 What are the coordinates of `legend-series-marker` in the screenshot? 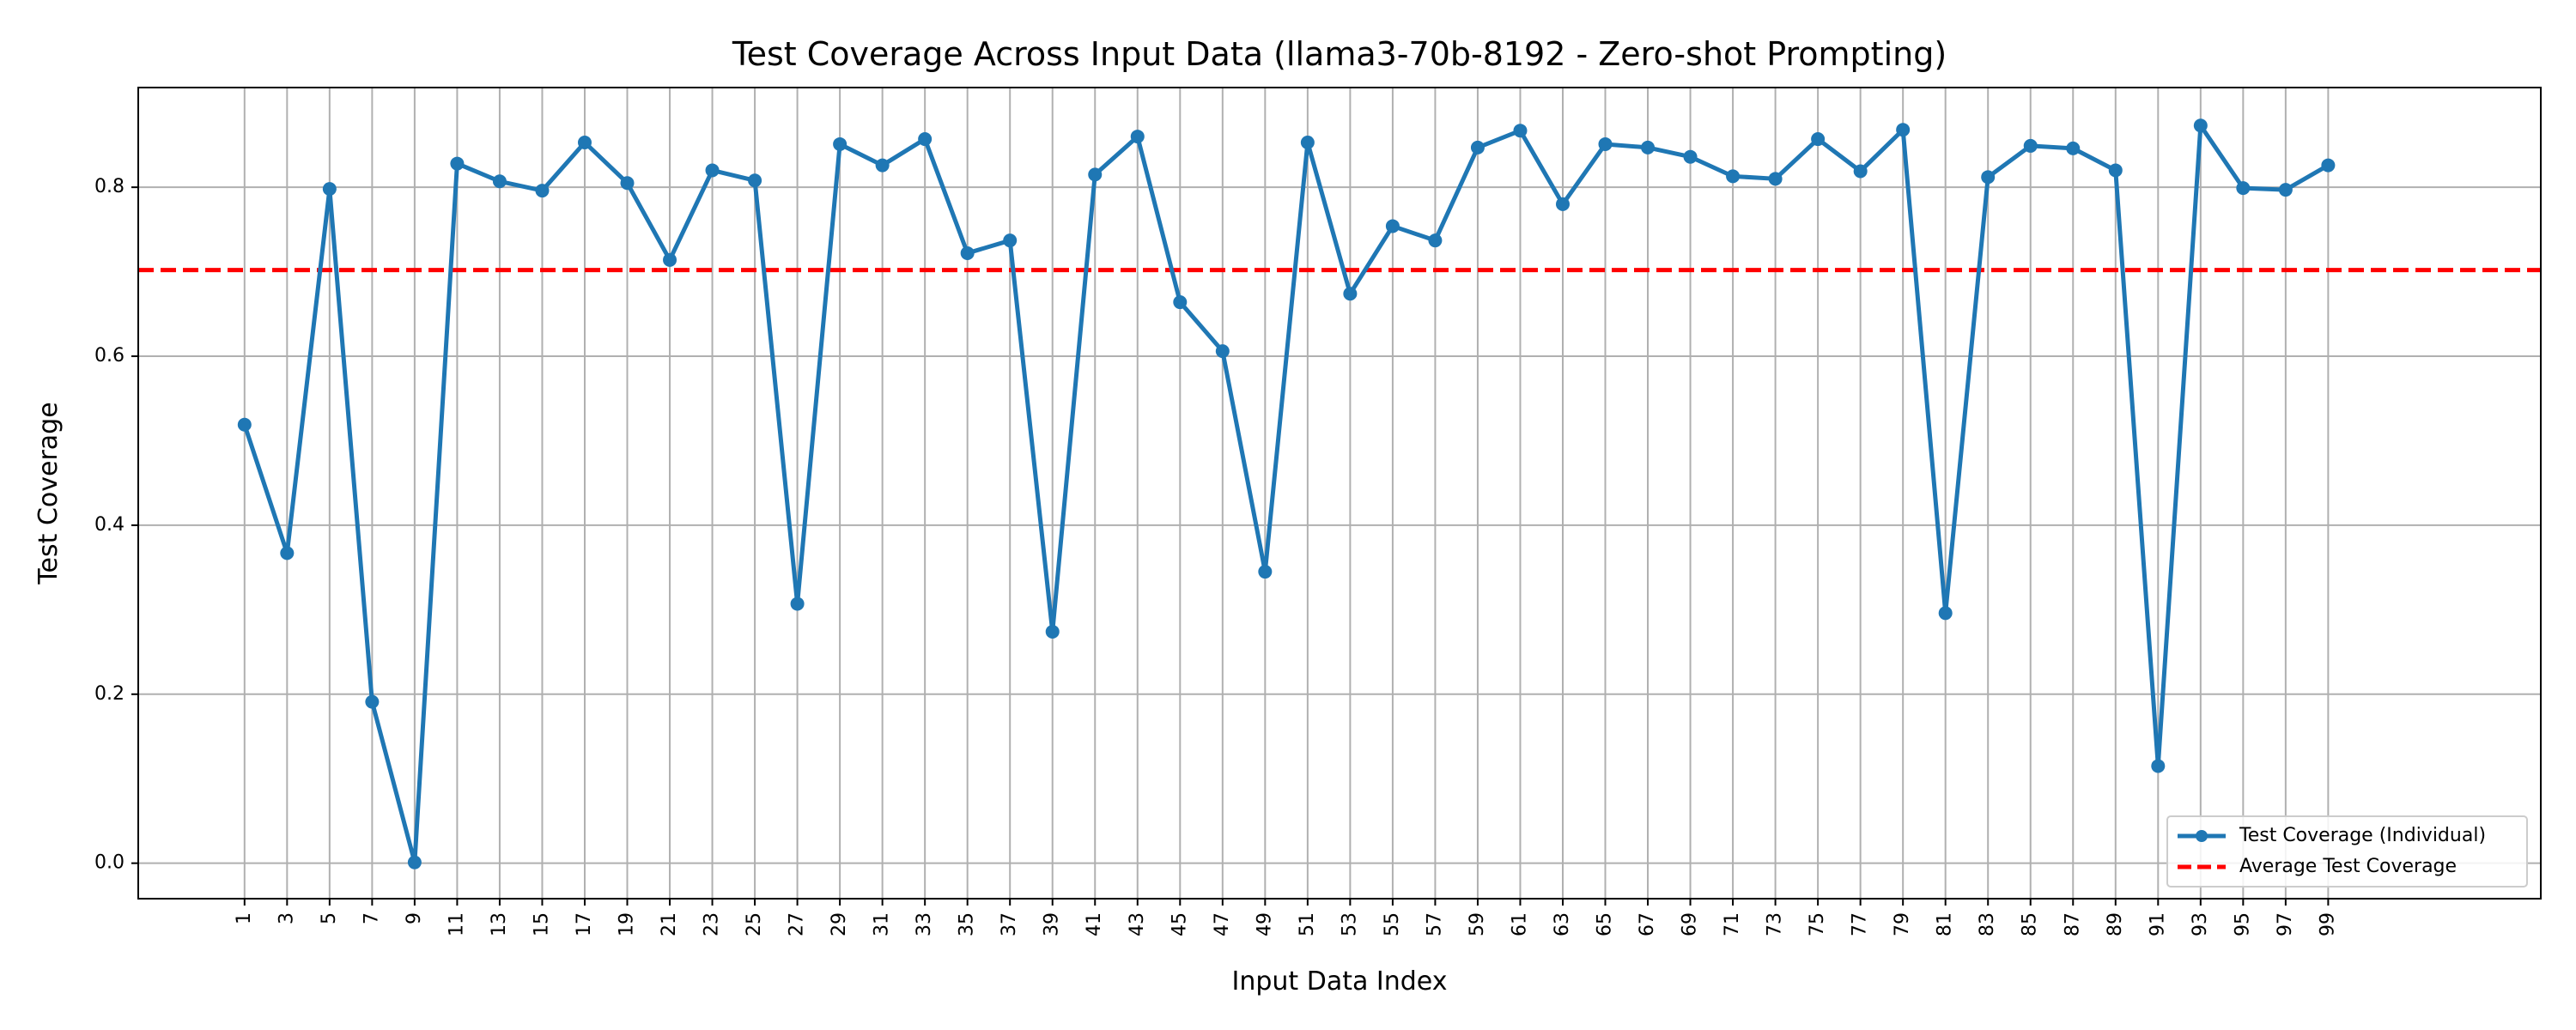 It's located at (2202, 836).